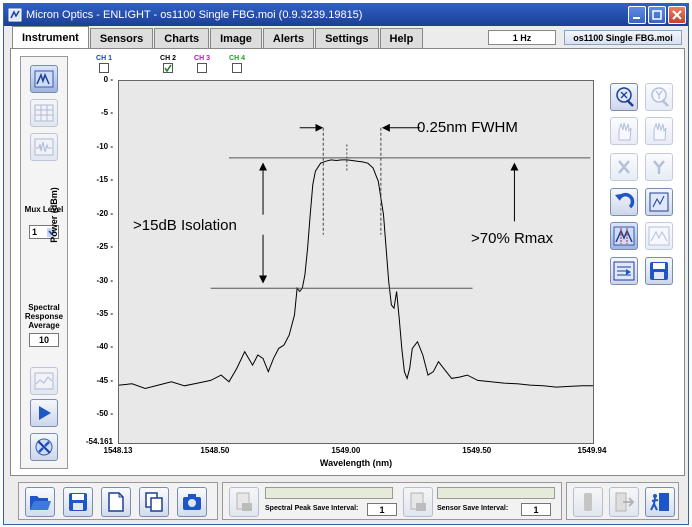  I want to click on open-button, so click(40, 502).